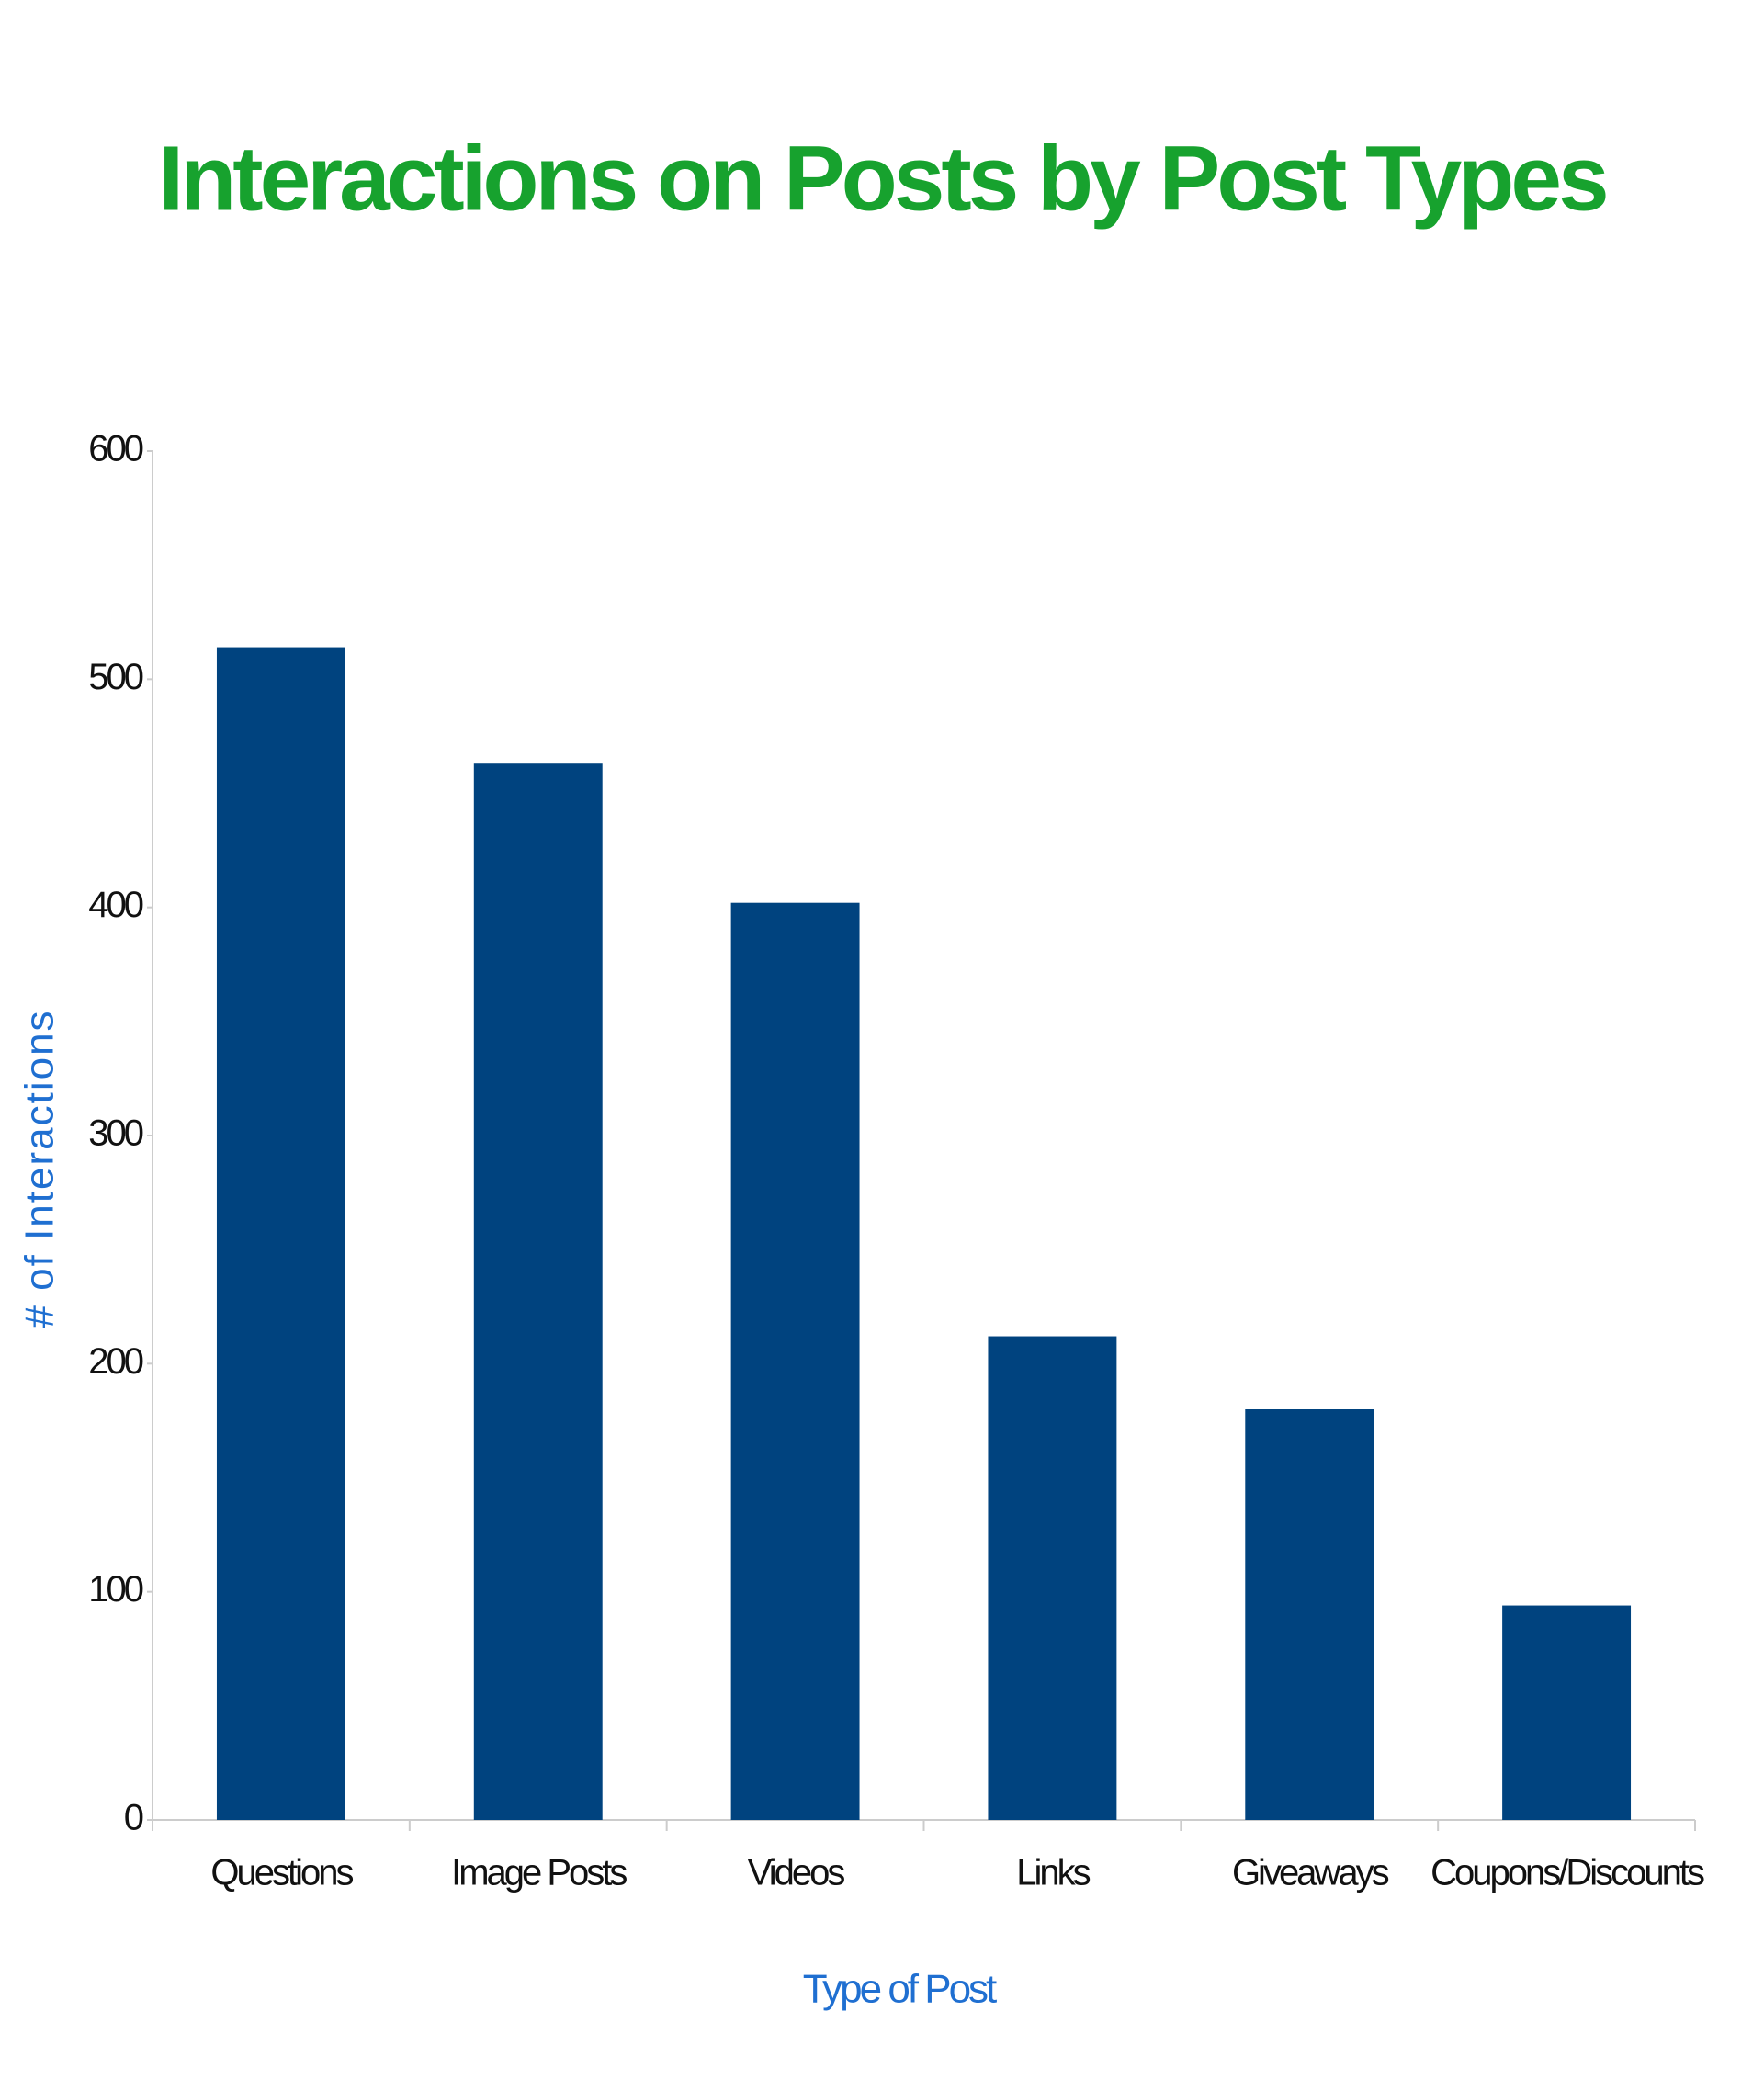 Image resolution: width=1764 pixels, height=2079 pixels. What do you see at coordinates (115, 1361) in the screenshot?
I see `y-tick-label: 200` at bounding box center [115, 1361].